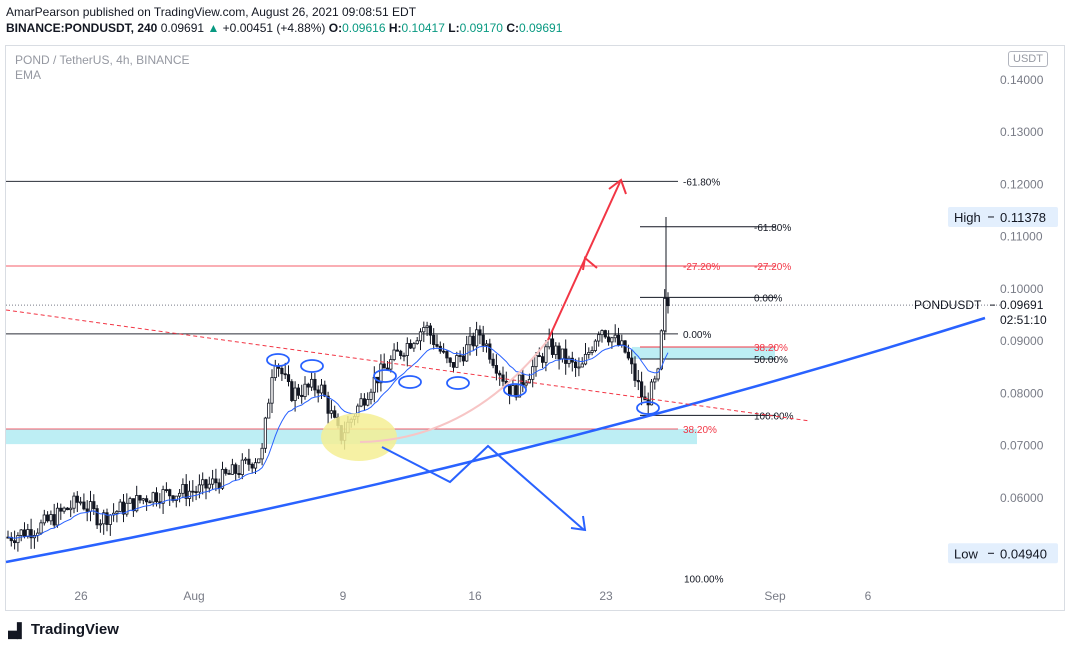 This screenshot has height=649, width=1073. What do you see at coordinates (775, 596) in the screenshot?
I see `x-tick-label: Sep` at bounding box center [775, 596].